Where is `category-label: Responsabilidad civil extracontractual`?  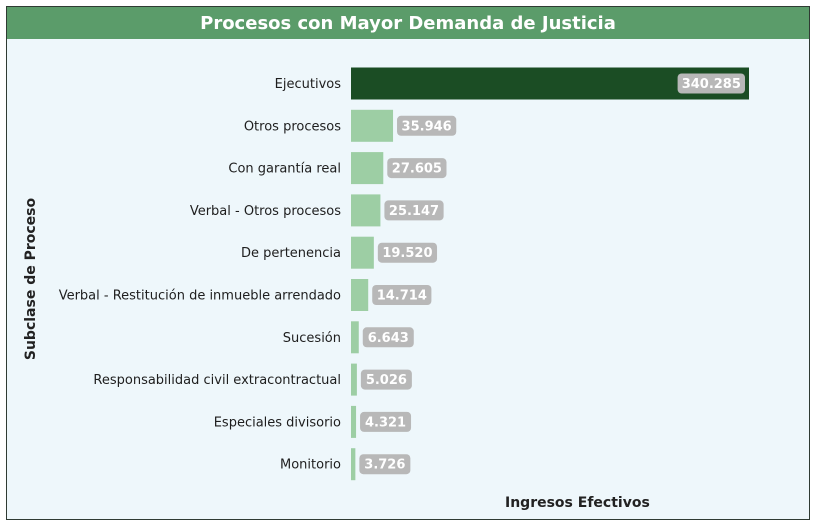 category-label: Responsabilidad civil extracontractual is located at coordinates (217, 380).